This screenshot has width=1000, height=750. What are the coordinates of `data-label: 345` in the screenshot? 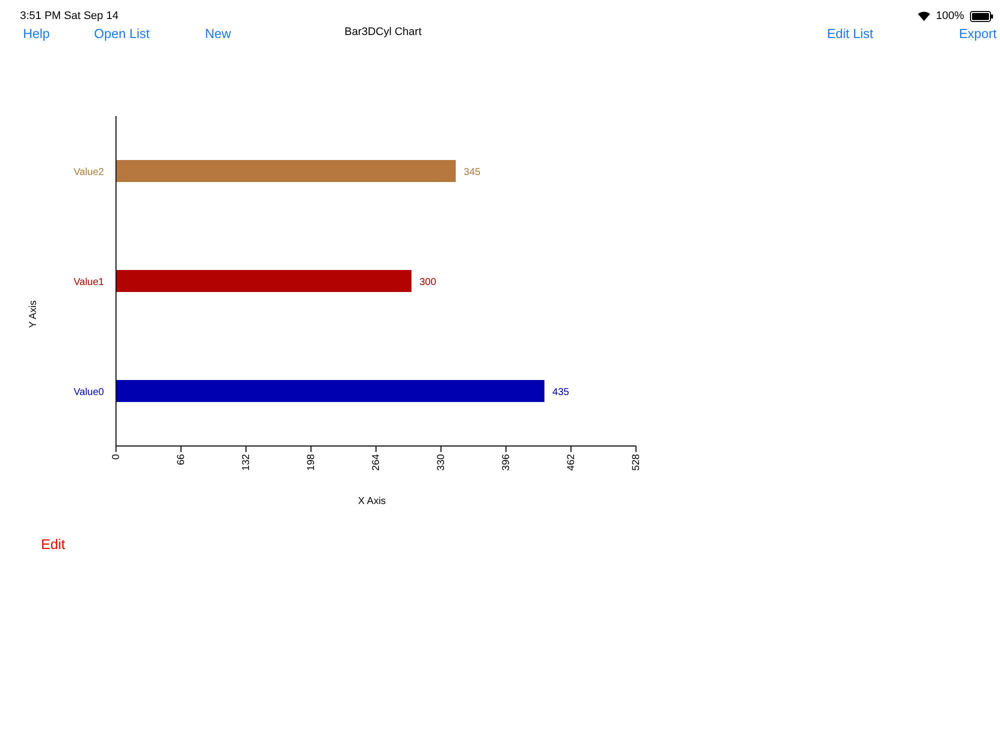 It's located at (472, 172).